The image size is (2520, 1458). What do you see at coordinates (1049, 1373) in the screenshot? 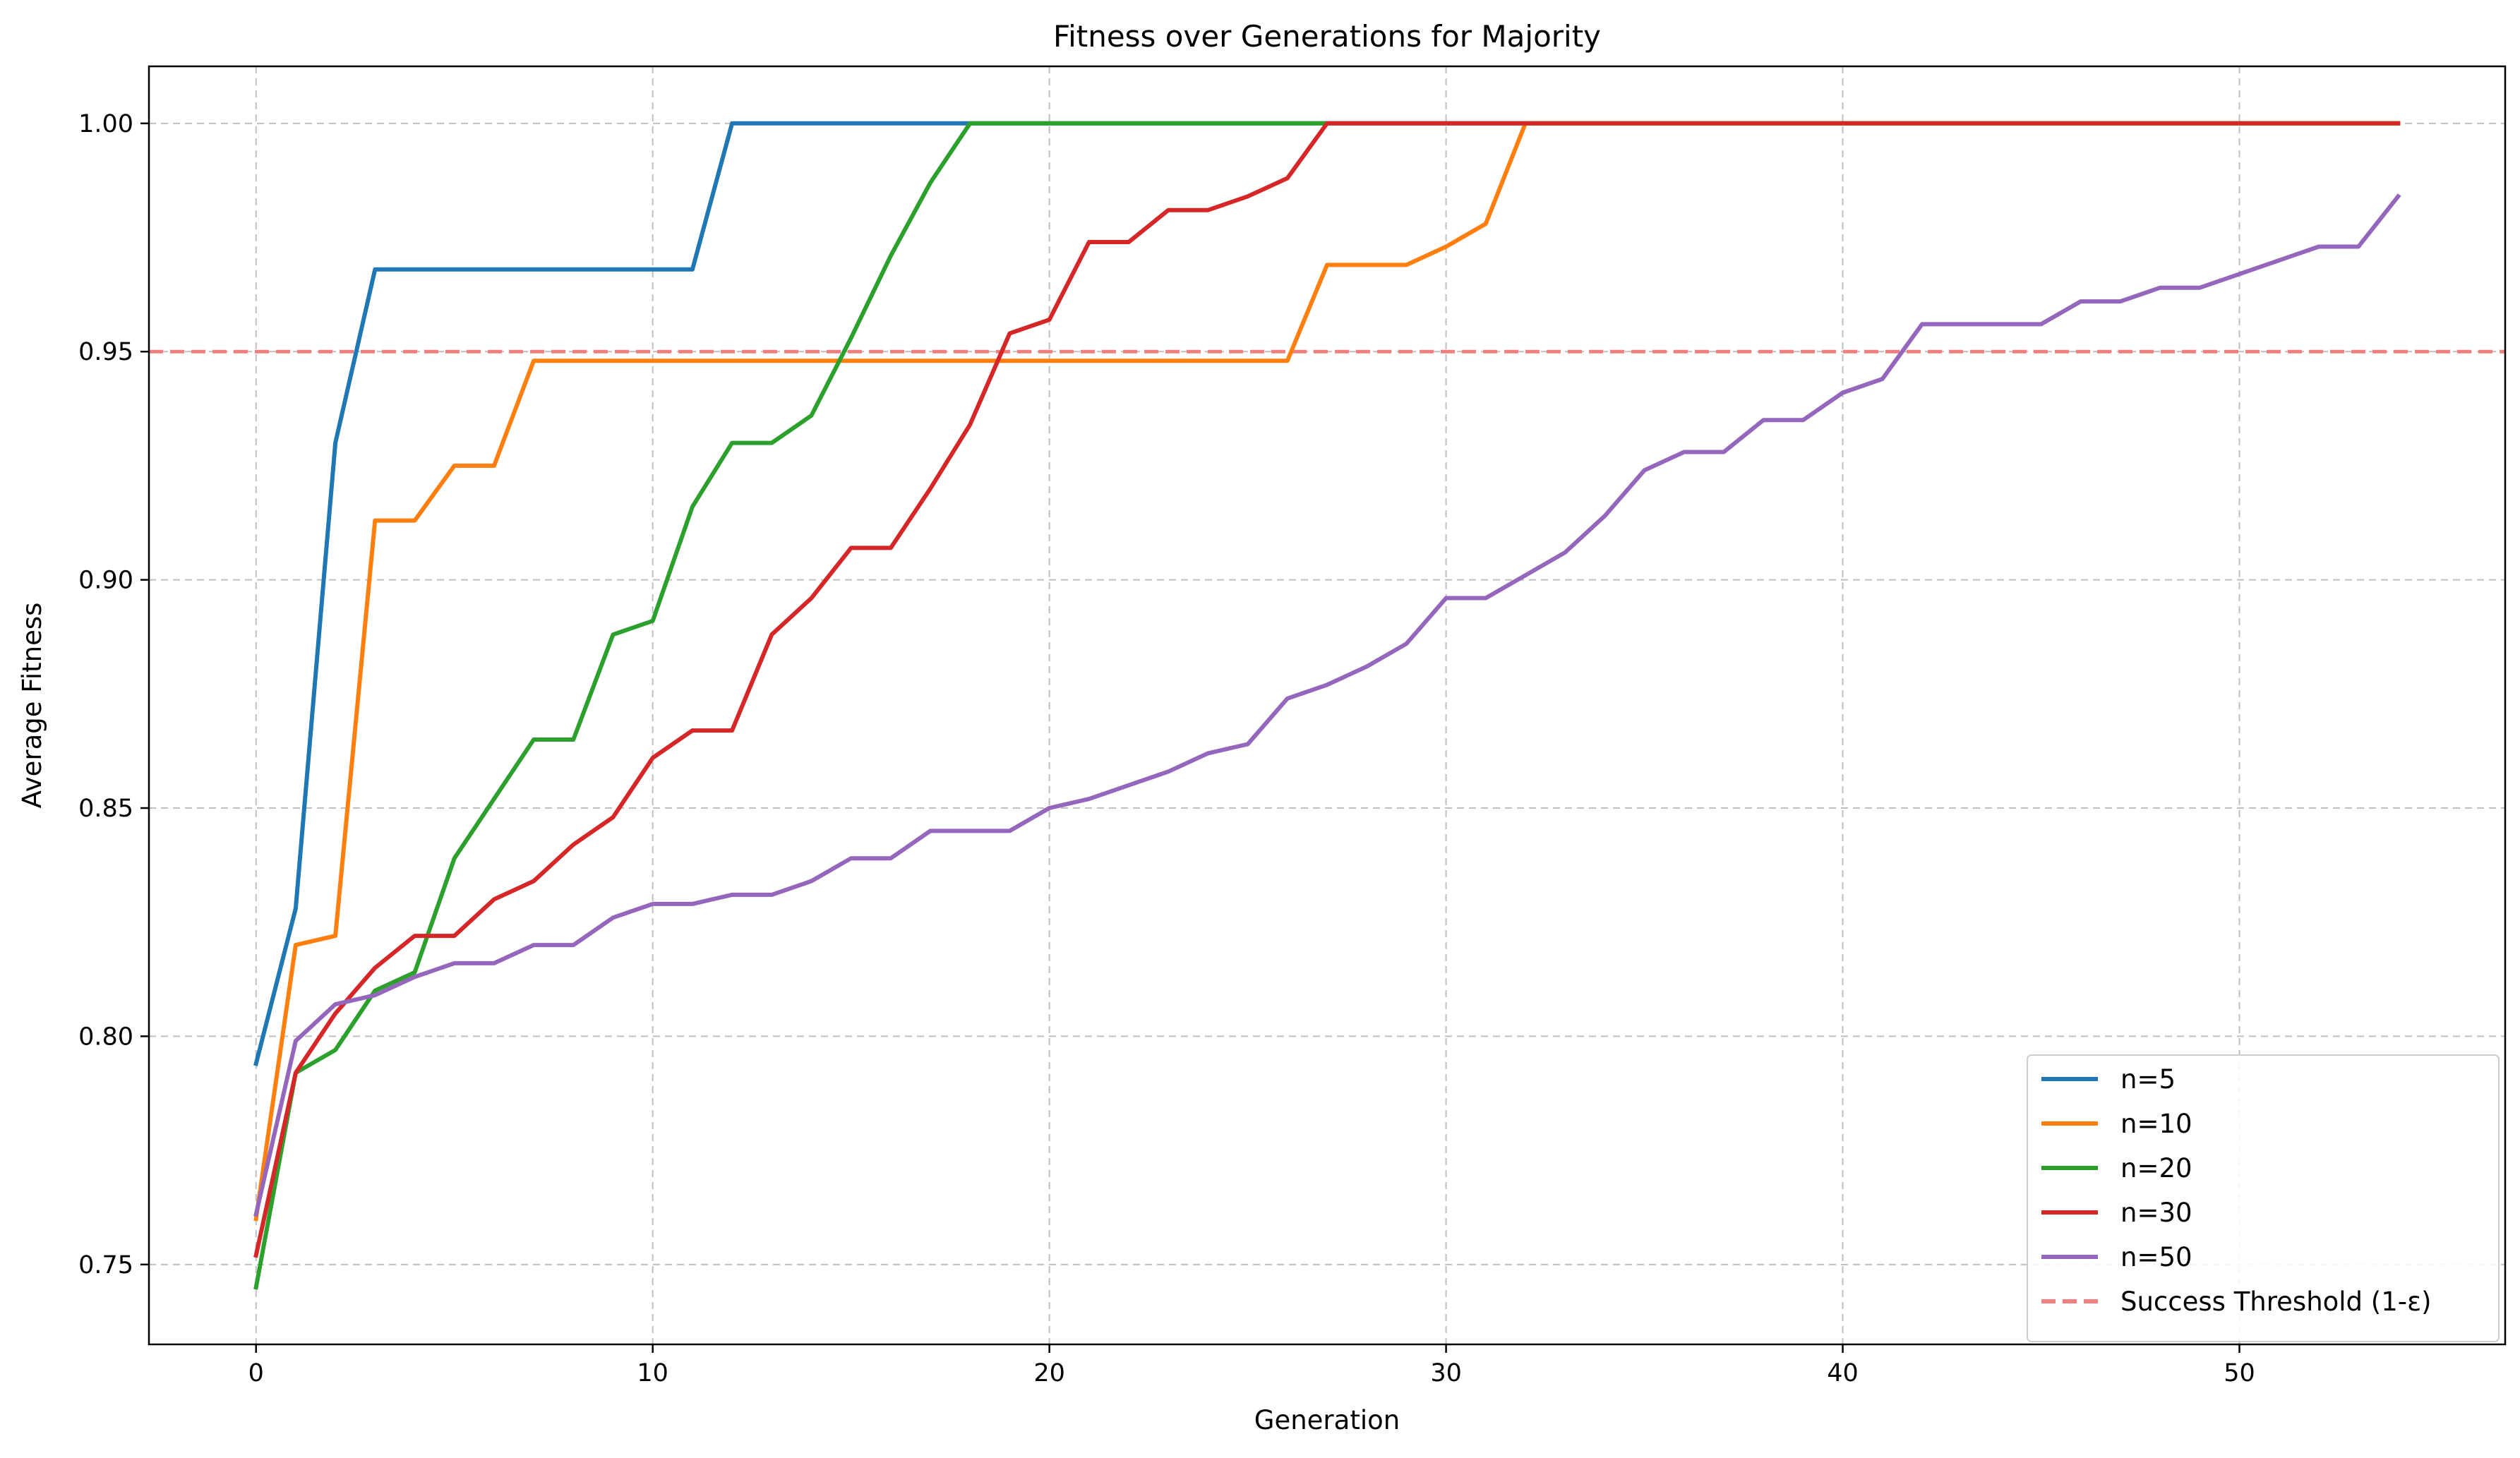
I see `x-tick-label: 20` at bounding box center [1049, 1373].